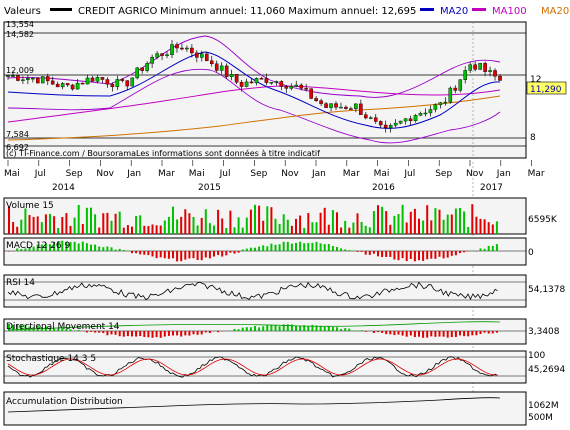 The height and width of the screenshot is (430, 570). I want to click on ma100-legend-swatch, so click(479, 9).